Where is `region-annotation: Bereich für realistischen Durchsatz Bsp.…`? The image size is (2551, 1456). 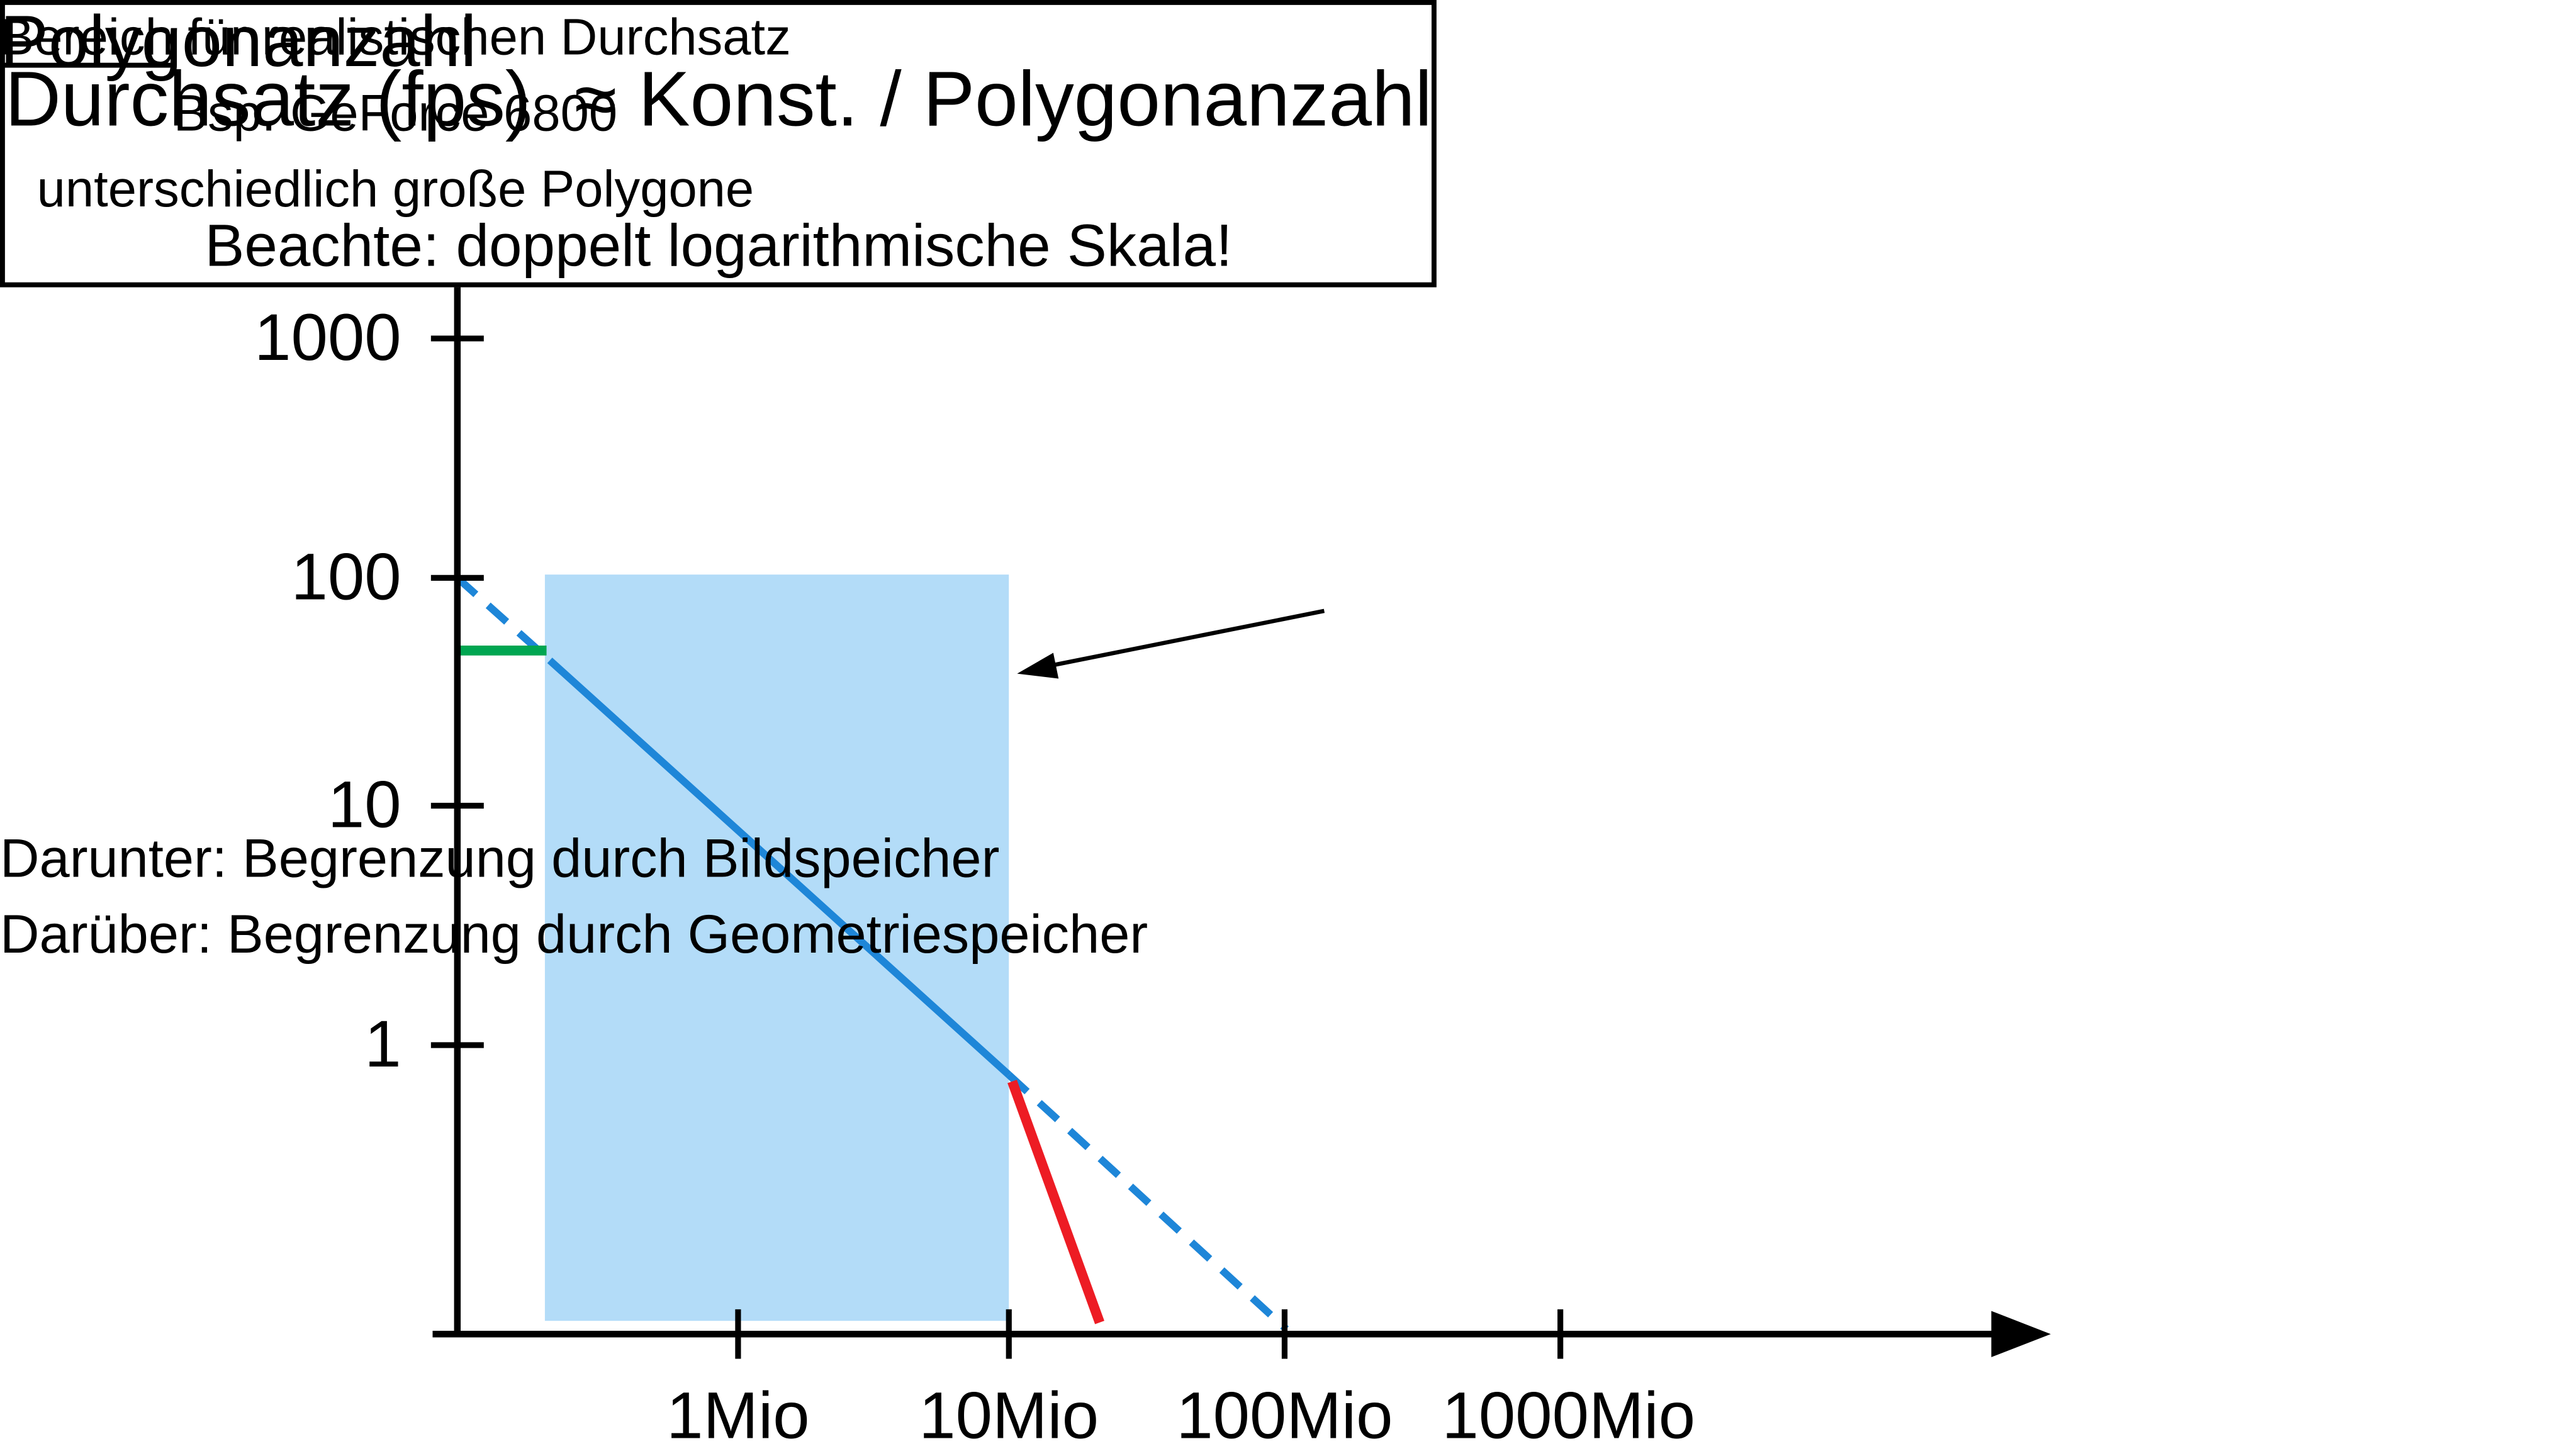
region-annotation: Bereich für realistischen Durchsatz Bsp.… is located at coordinates (395, 114).